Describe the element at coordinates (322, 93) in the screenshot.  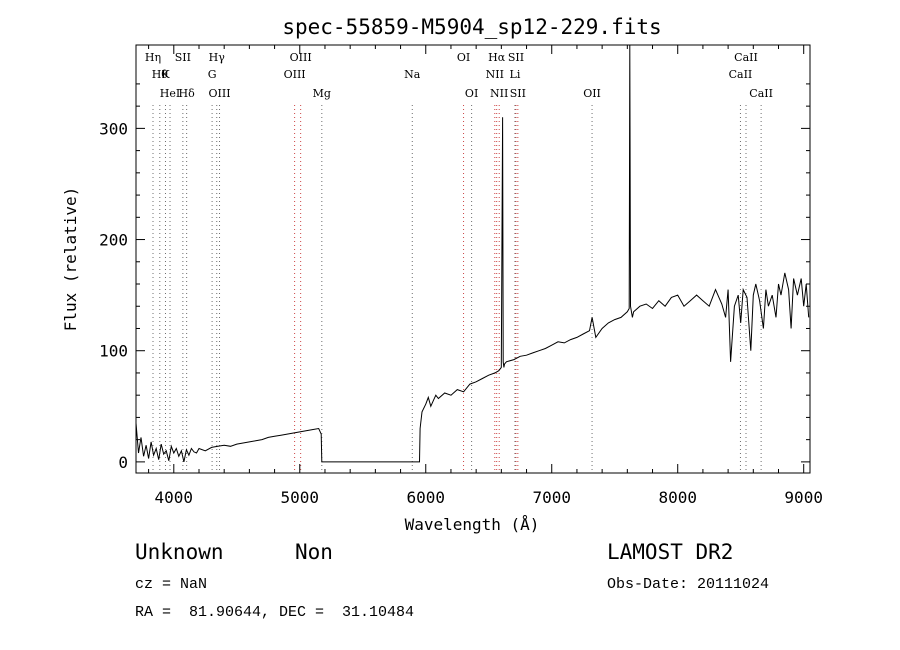
I see `spectral-line-label: Mg` at that location.